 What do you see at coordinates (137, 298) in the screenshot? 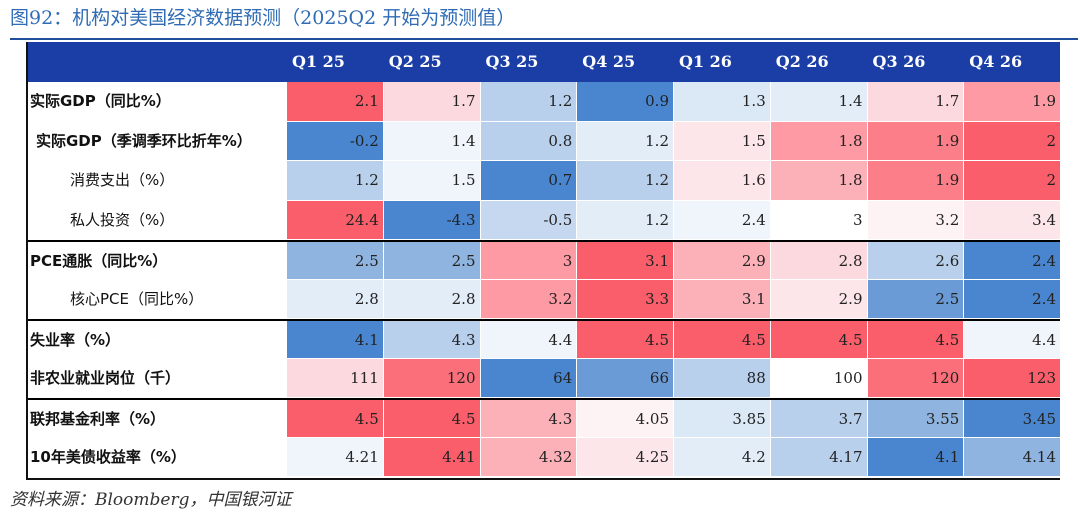
I see `row-label: 核心PCE（同比%）` at bounding box center [137, 298].